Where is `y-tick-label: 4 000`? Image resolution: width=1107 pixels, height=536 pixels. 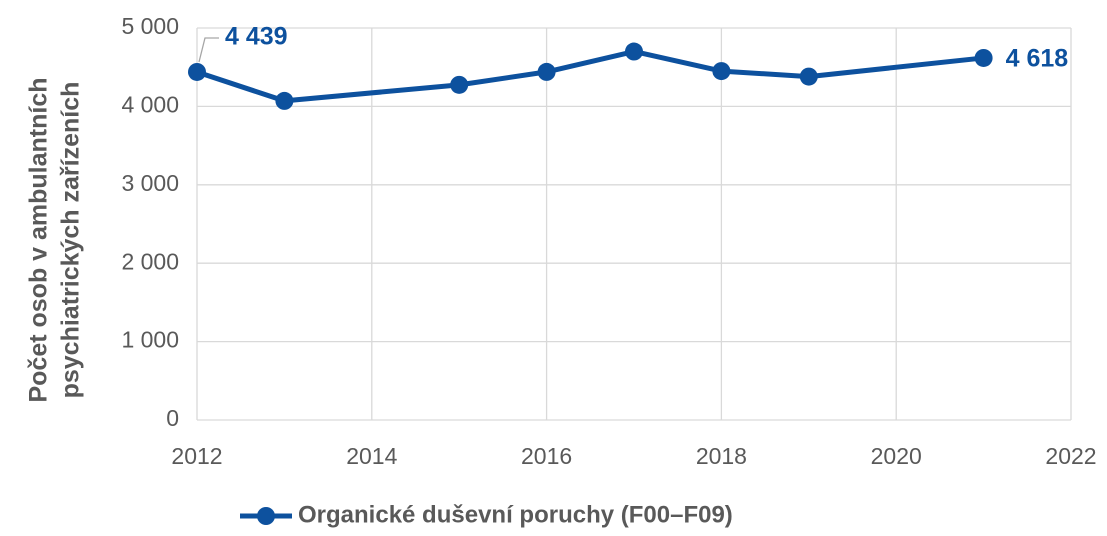 y-tick-label: 4 000 is located at coordinates (150, 104).